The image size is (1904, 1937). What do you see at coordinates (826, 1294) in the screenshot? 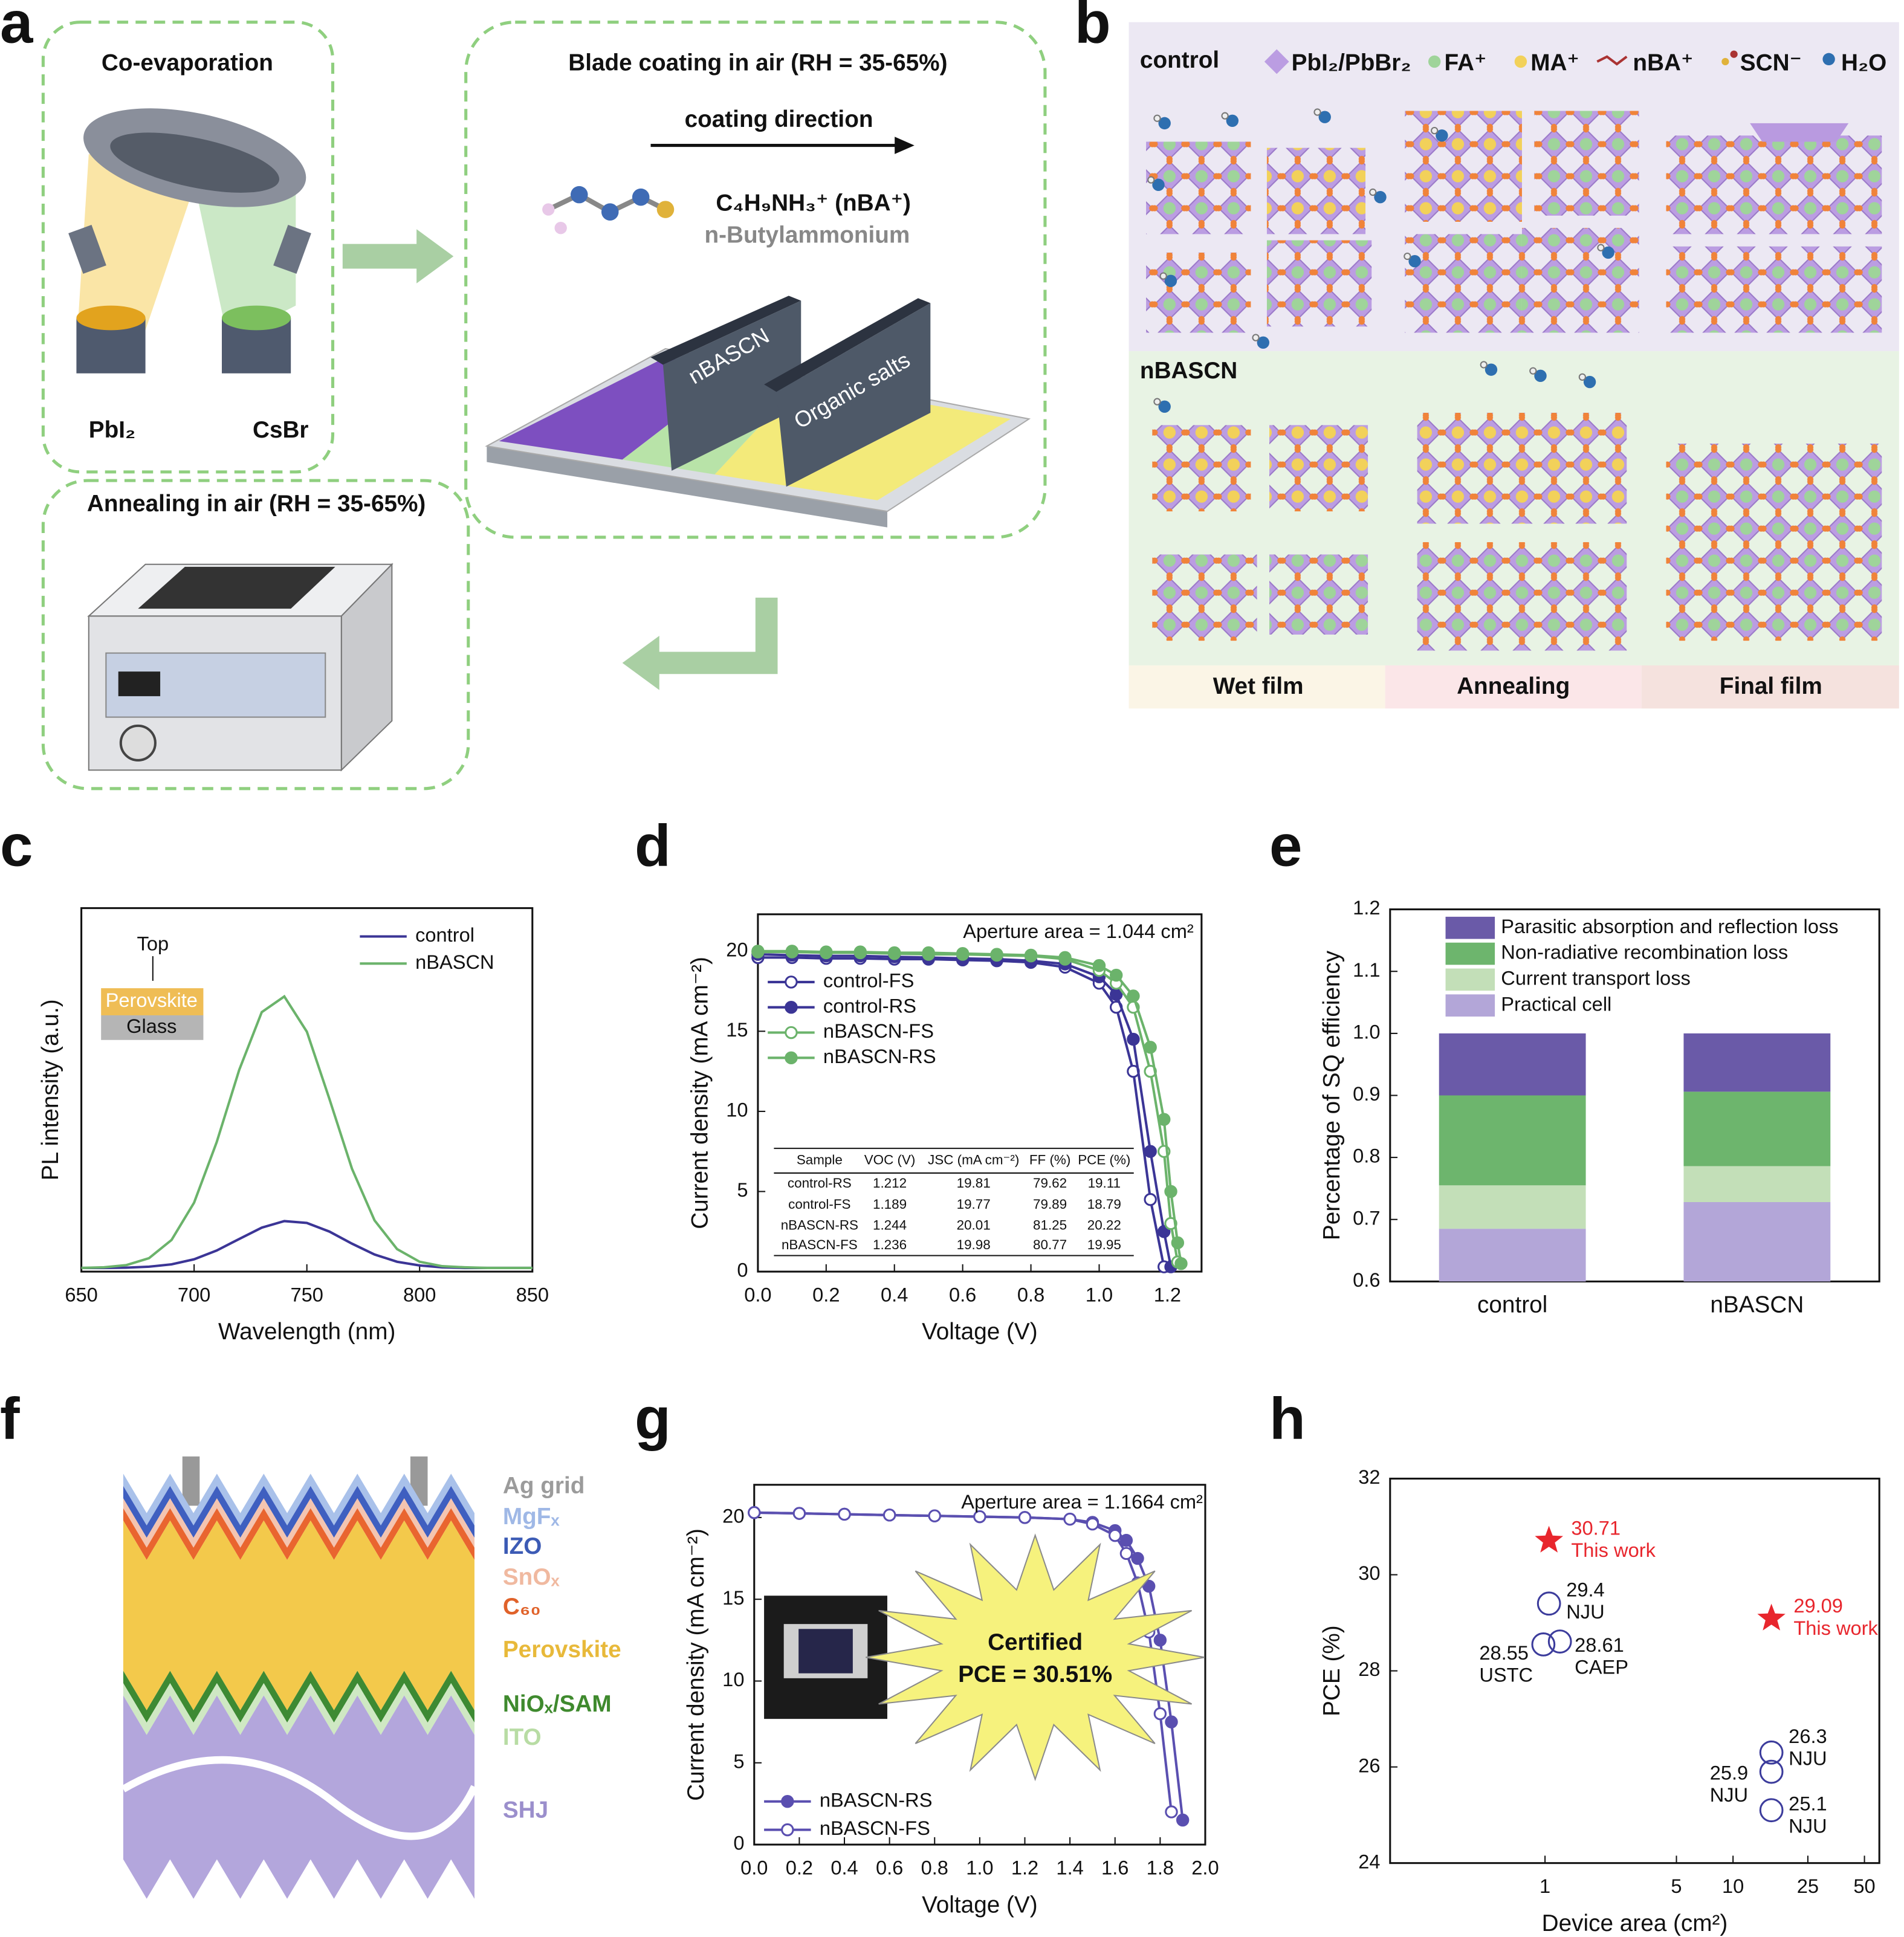
I see `x-tick-label: 0.2` at bounding box center [826, 1294].